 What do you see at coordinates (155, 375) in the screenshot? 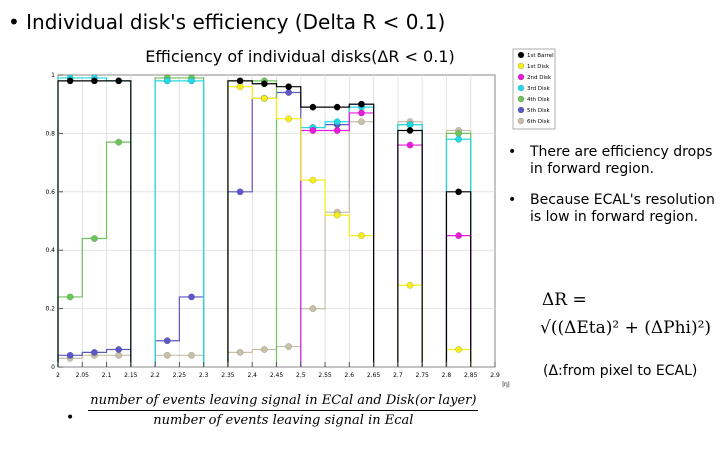
I see `x-tick-label: 2.2` at bounding box center [155, 375].